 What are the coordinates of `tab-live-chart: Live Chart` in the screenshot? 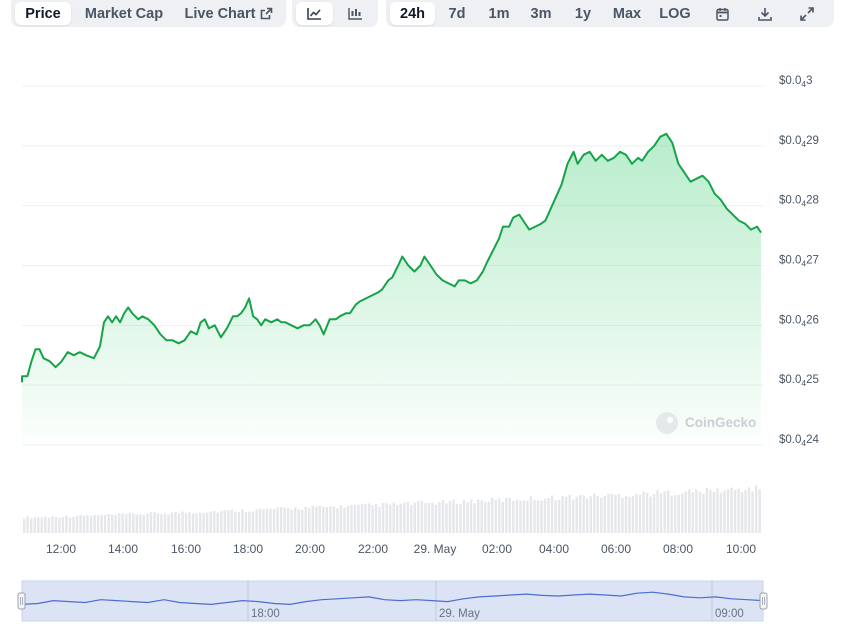 It's located at (229, 13).